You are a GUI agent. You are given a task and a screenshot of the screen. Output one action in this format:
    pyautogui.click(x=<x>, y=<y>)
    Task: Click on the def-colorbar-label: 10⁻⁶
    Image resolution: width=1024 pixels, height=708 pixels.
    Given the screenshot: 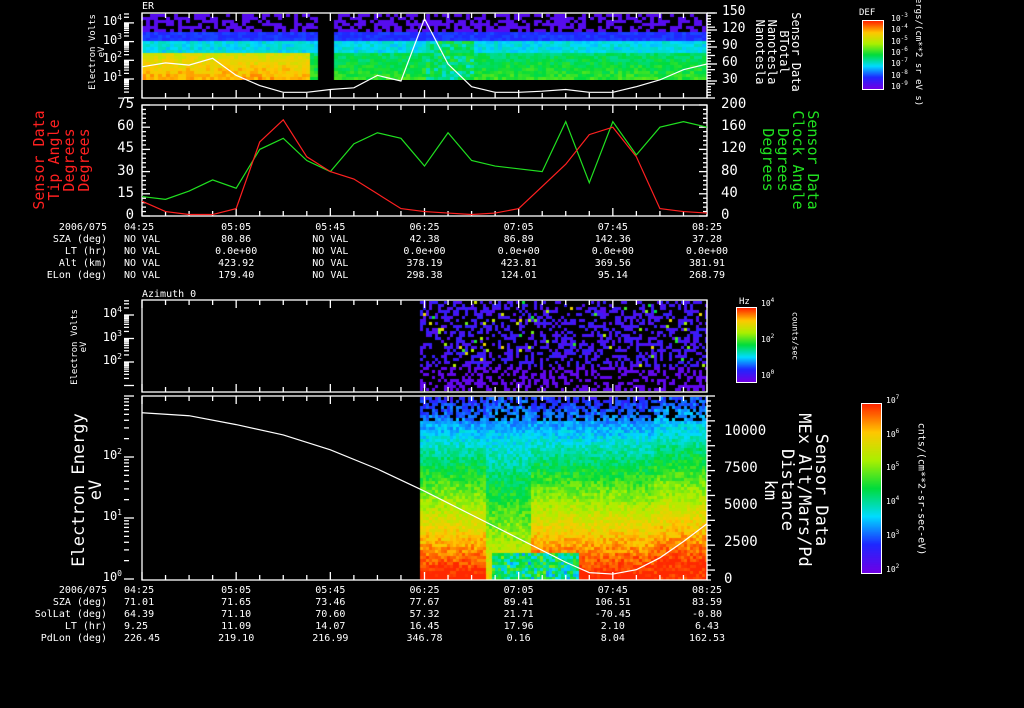 What is the action you would take?
    pyautogui.click(x=899, y=51)
    